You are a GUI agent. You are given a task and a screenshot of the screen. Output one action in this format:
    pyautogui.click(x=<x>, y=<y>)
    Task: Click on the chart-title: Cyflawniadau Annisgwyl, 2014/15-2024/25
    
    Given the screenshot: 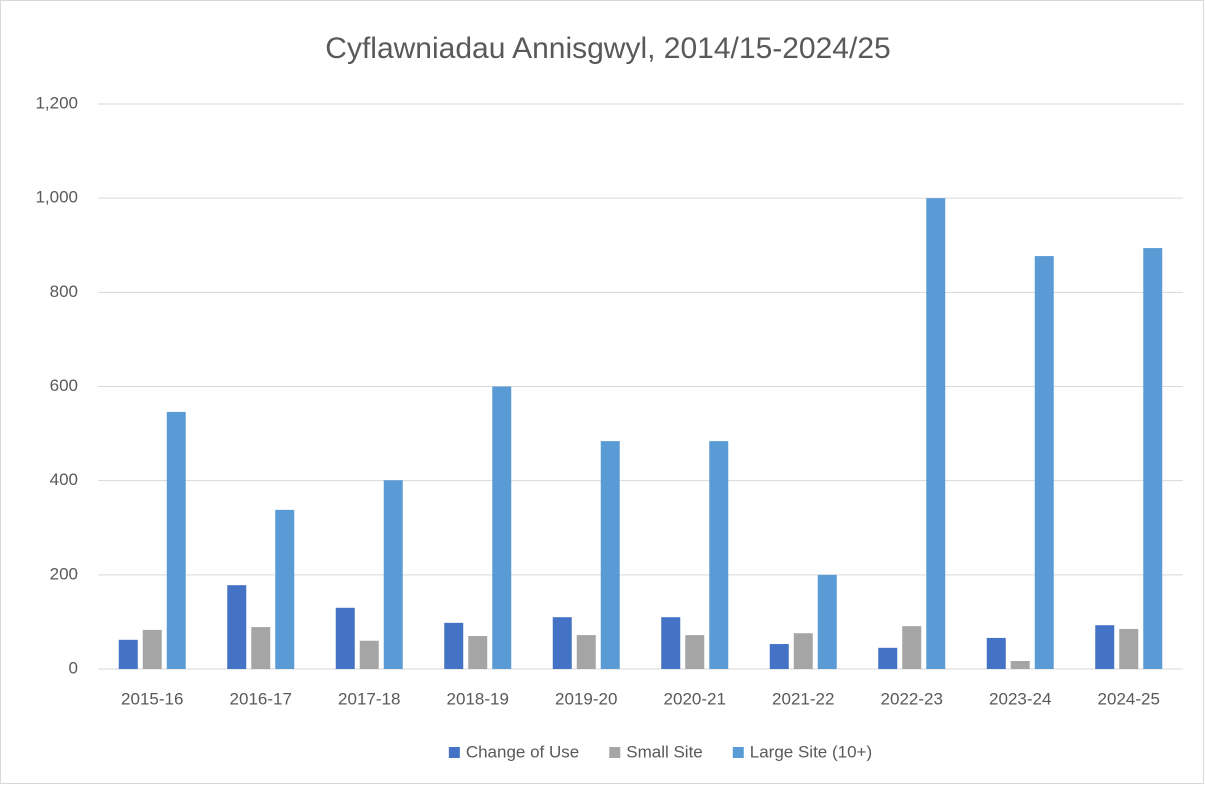 What is the action you would take?
    pyautogui.click(x=607, y=48)
    